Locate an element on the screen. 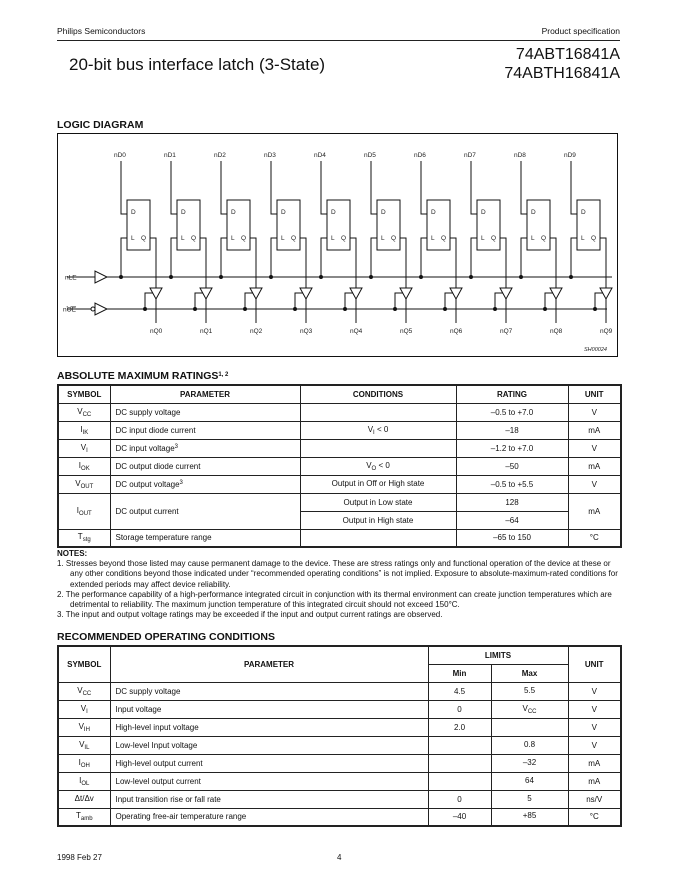 This screenshot has height=880, width=680. conditions-cell: VI < 0 is located at coordinates (378, 430).